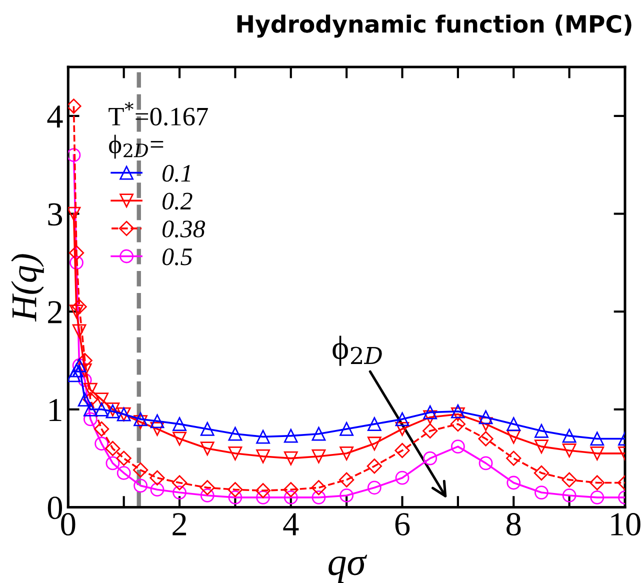  Describe the element at coordinates (291, 524) in the screenshot. I see `x-tick-label: 4` at that location.